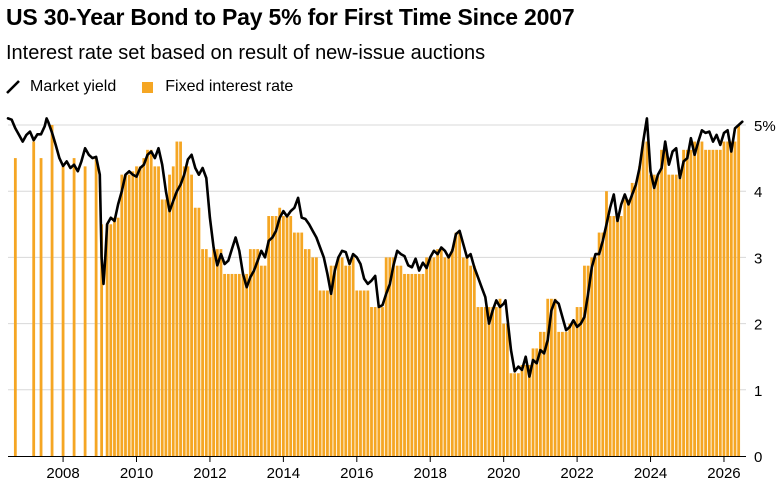  What do you see at coordinates (209, 473) in the screenshot?
I see `x-tick-label: 2012` at bounding box center [209, 473].